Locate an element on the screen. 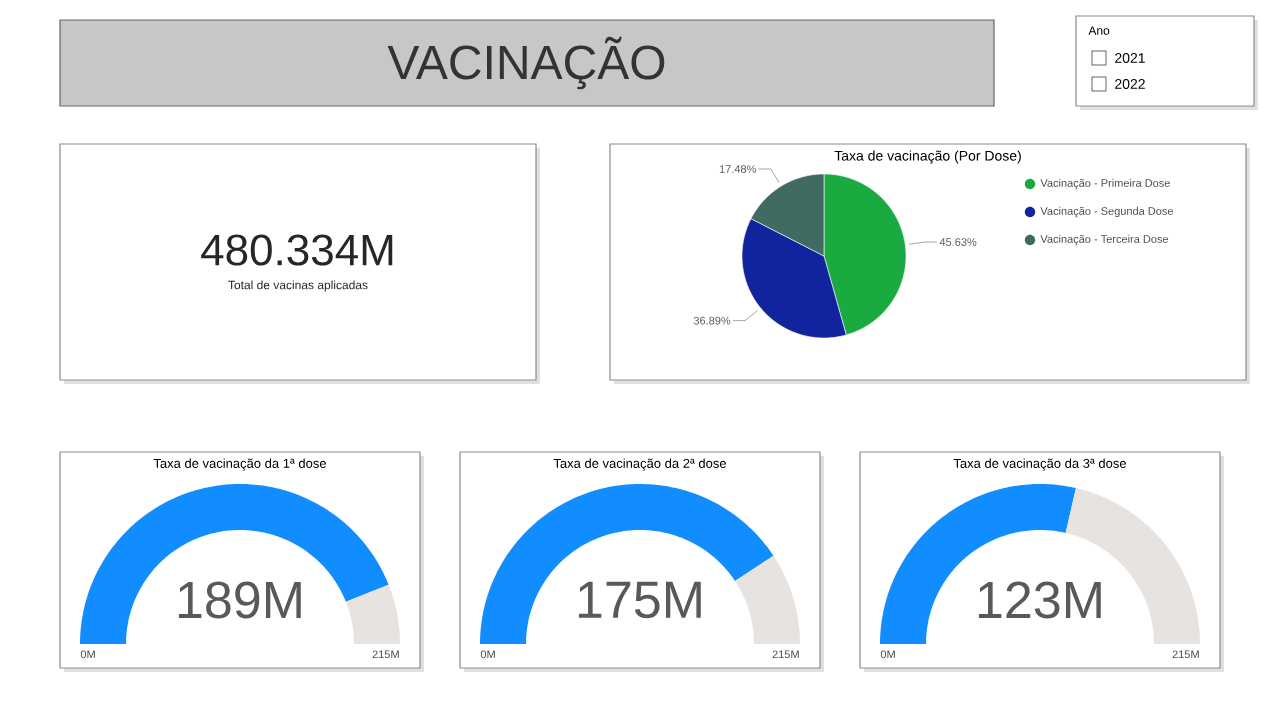 This screenshot has height=720, width=1280. data-label: 123M is located at coordinates (1039, 600).